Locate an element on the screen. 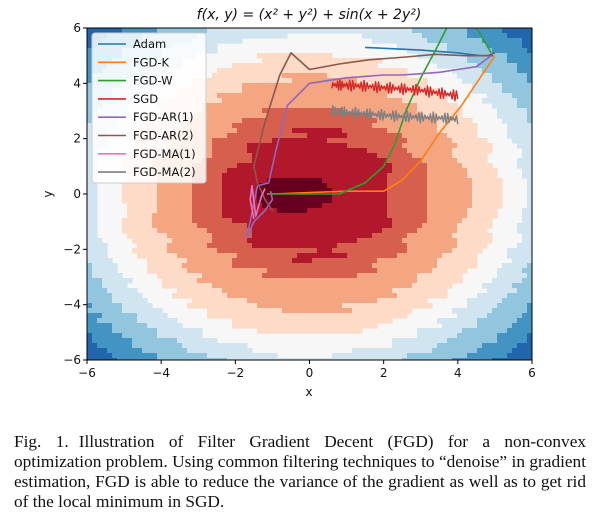 This screenshot has width=600, height=516. legend-box is located at coordinates (149, 108).